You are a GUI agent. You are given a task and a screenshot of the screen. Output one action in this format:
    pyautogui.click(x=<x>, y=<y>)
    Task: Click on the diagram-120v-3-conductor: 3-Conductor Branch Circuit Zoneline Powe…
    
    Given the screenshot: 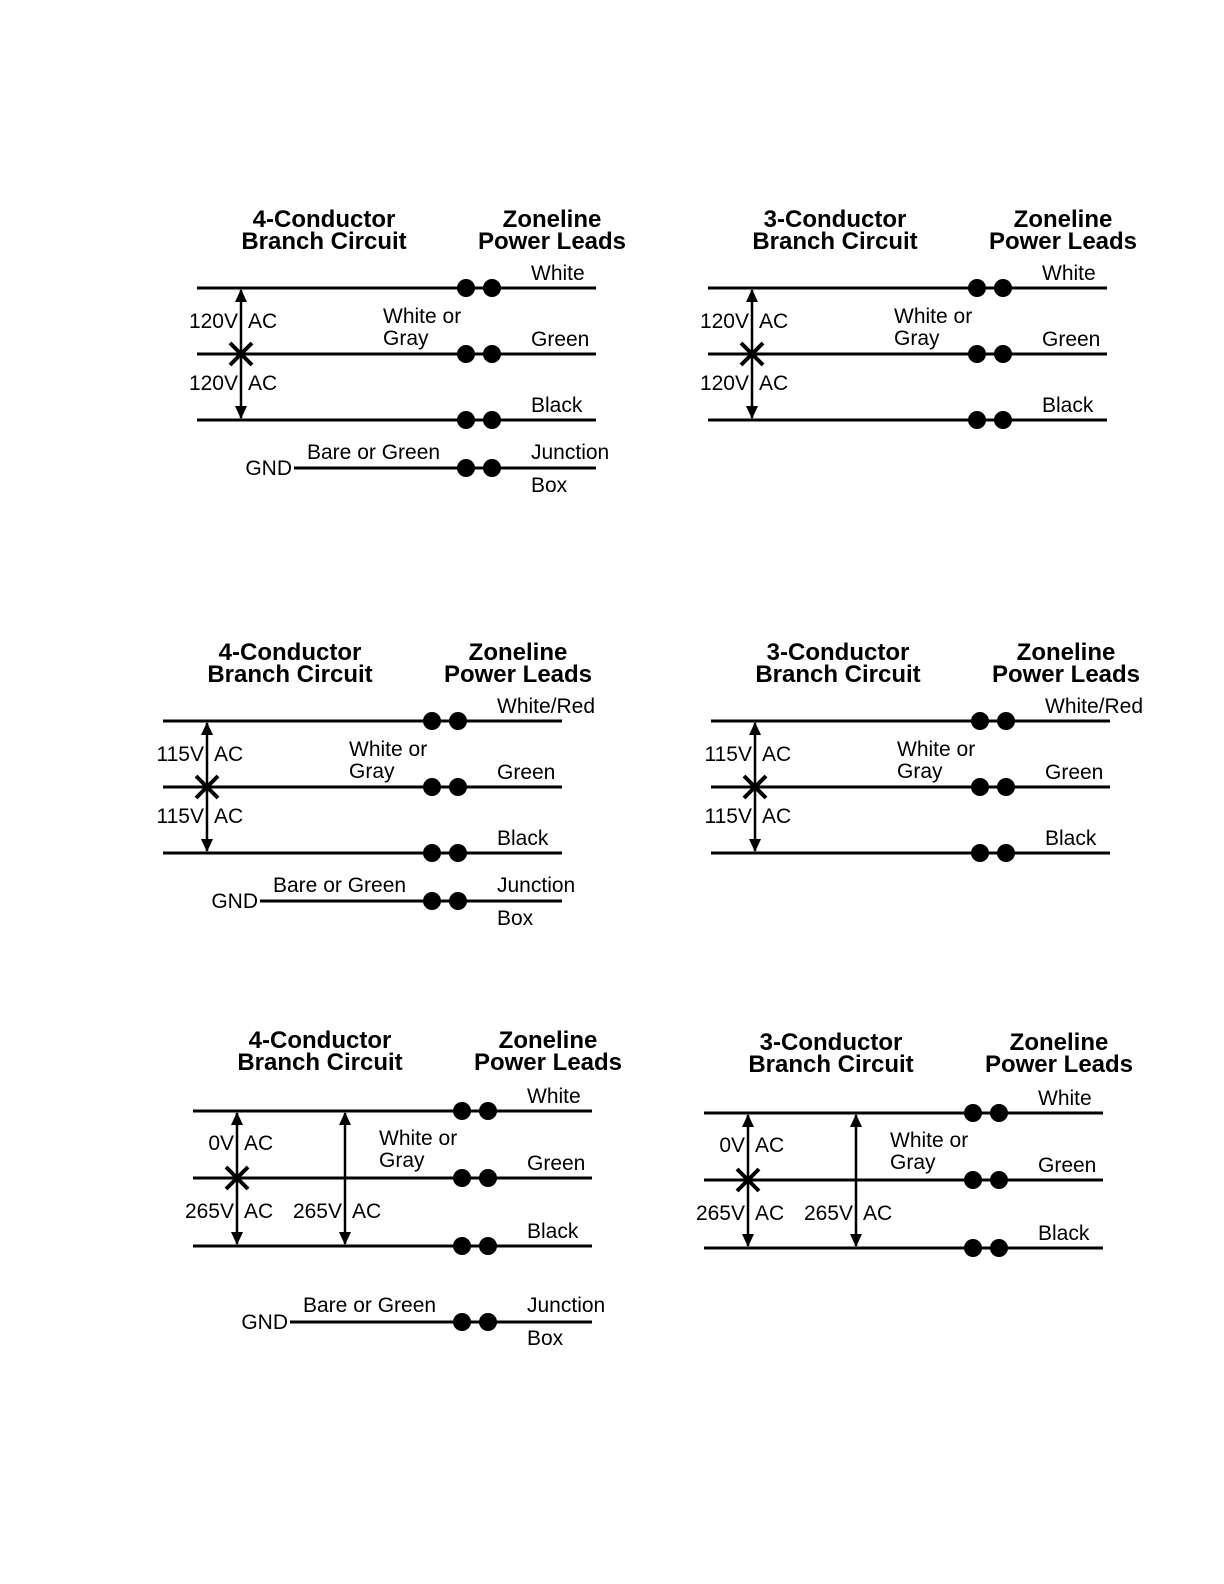 What is the action you would take?
    pyautogui.click(x=918, y=317)
    